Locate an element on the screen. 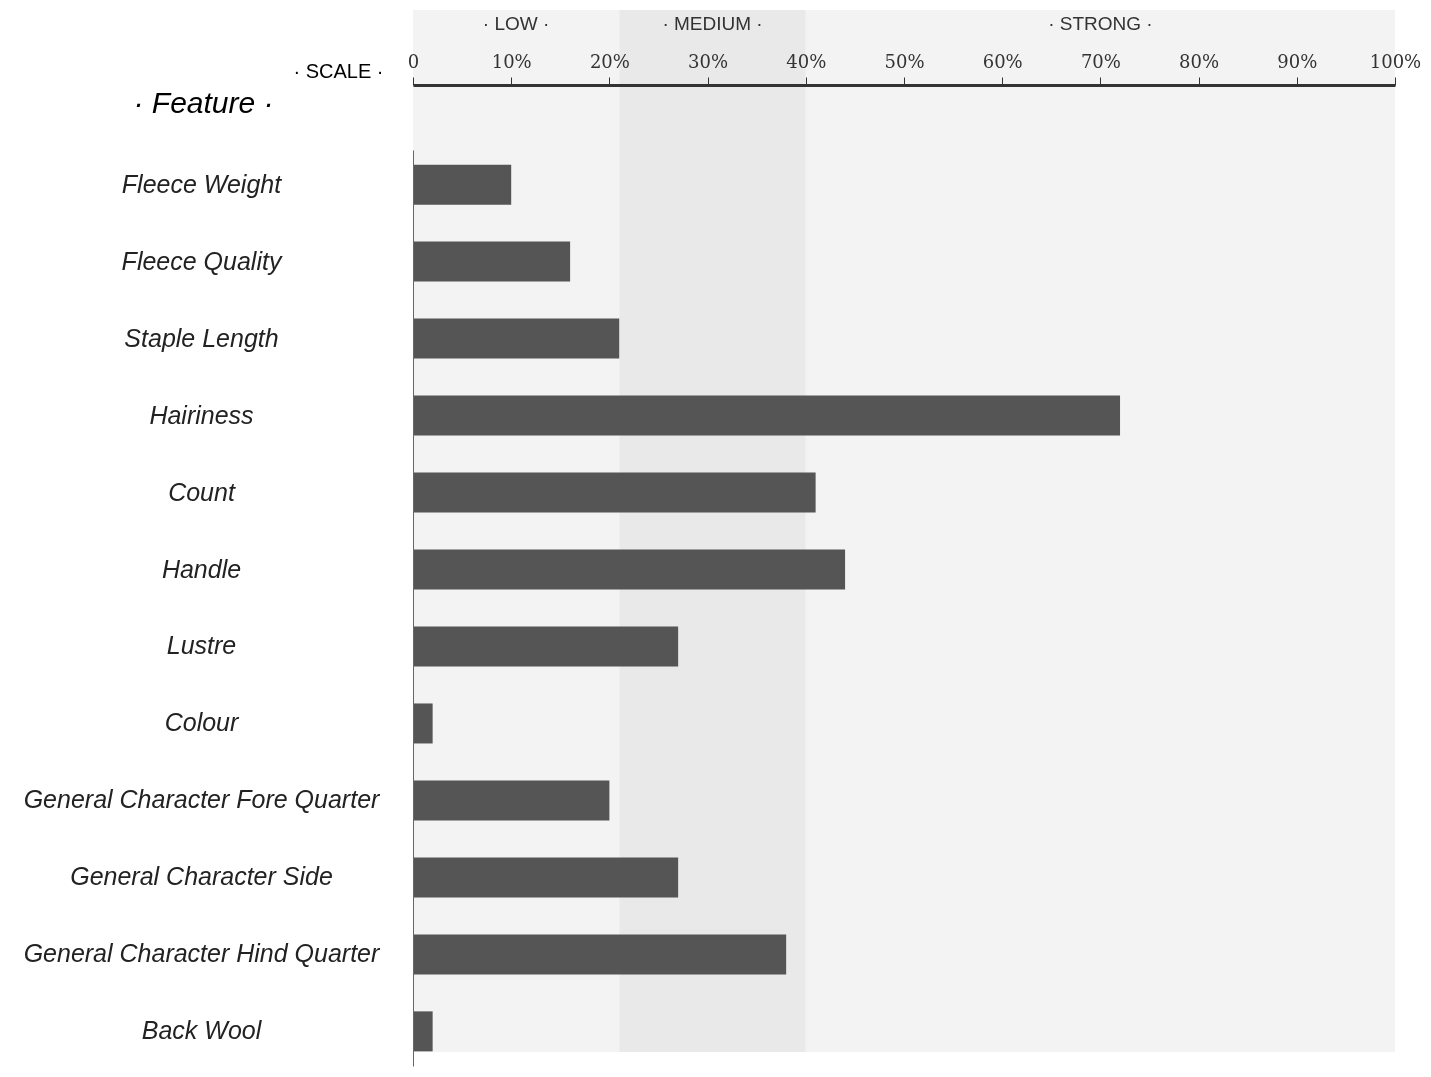  y-tick-label: General Character Hind Quarter is located at coordinates (202, 953).